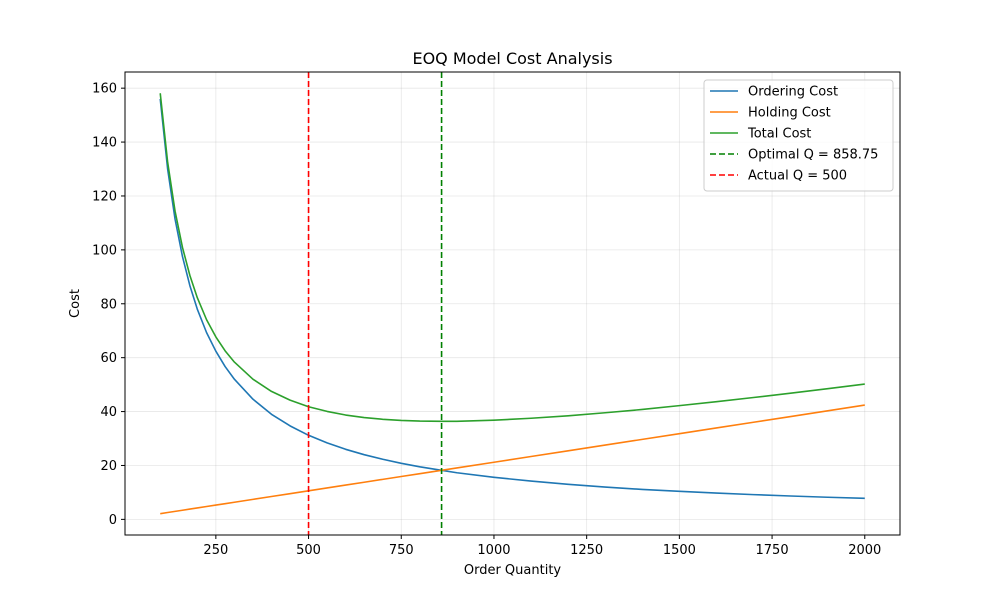 This screenshot has width=1000, height=600. What do you see at coordinates (797, 176) in the screenshot?
I see `legend-label: Actual Q = 500` at bounding box center [797, 176].